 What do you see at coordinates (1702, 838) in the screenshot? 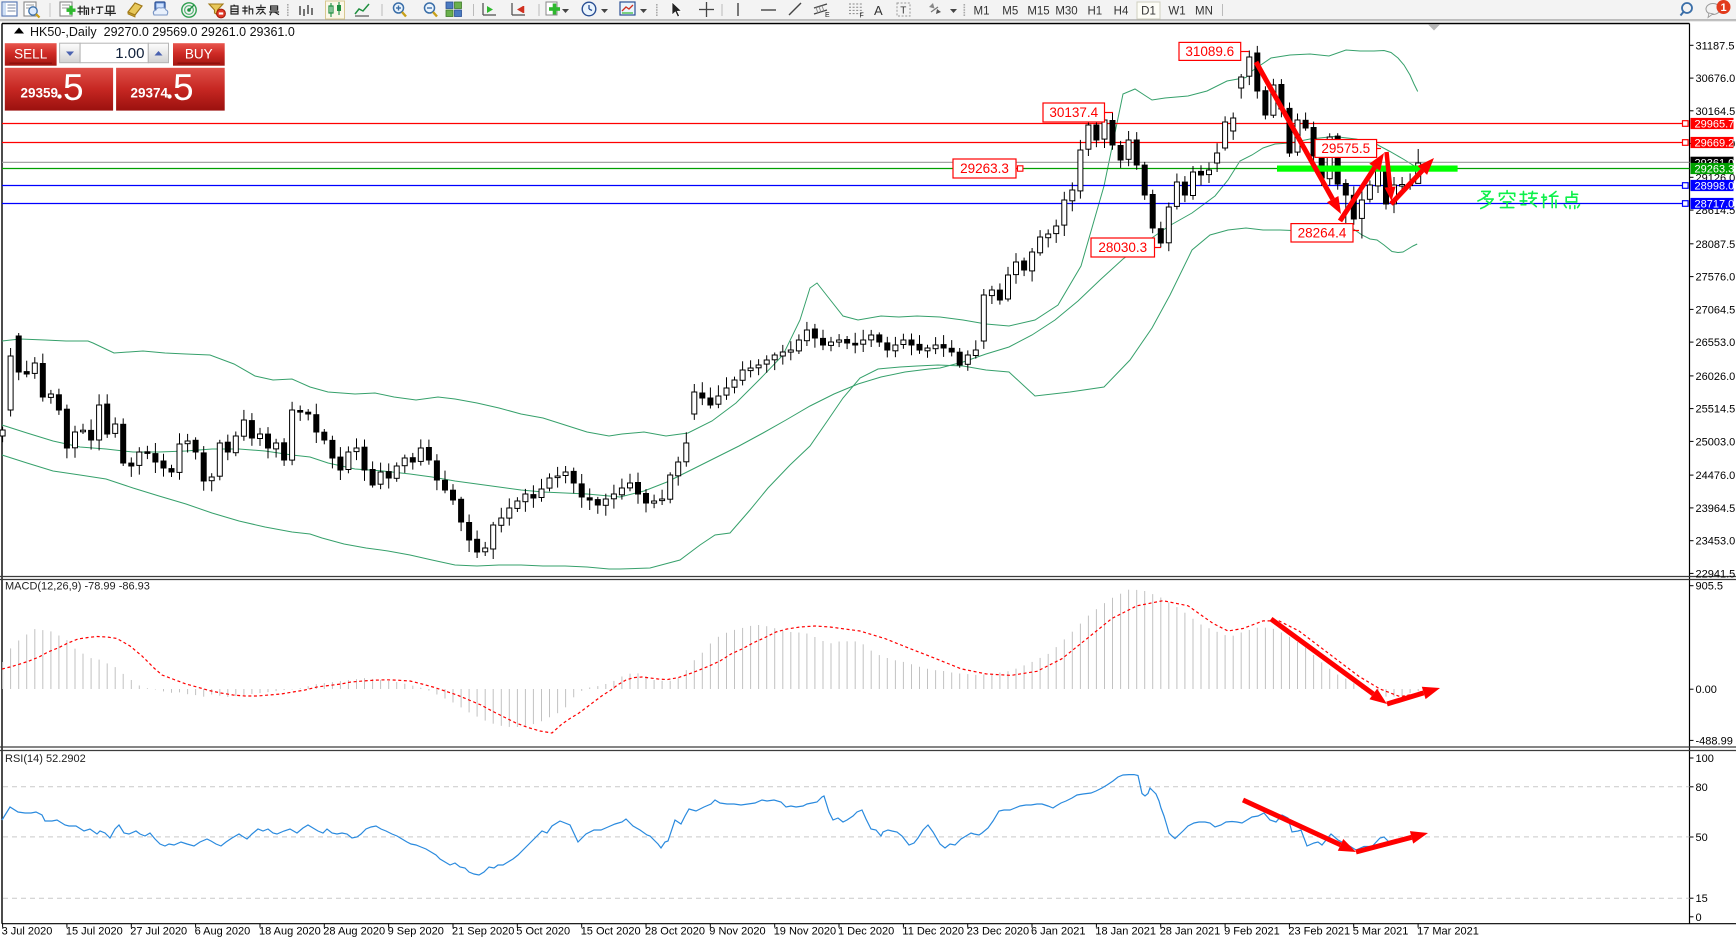
I see `svg-text: 50` at bounding box center [1702, 838].